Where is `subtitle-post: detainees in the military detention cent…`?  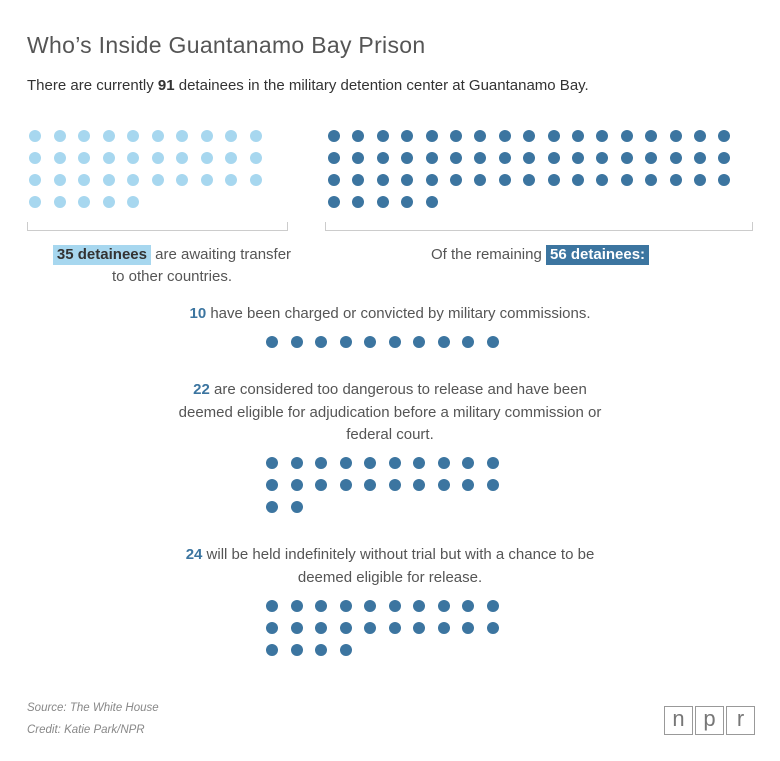
subtitle-post: detainees in the military detention cent… is located at coordinates (381, 85).